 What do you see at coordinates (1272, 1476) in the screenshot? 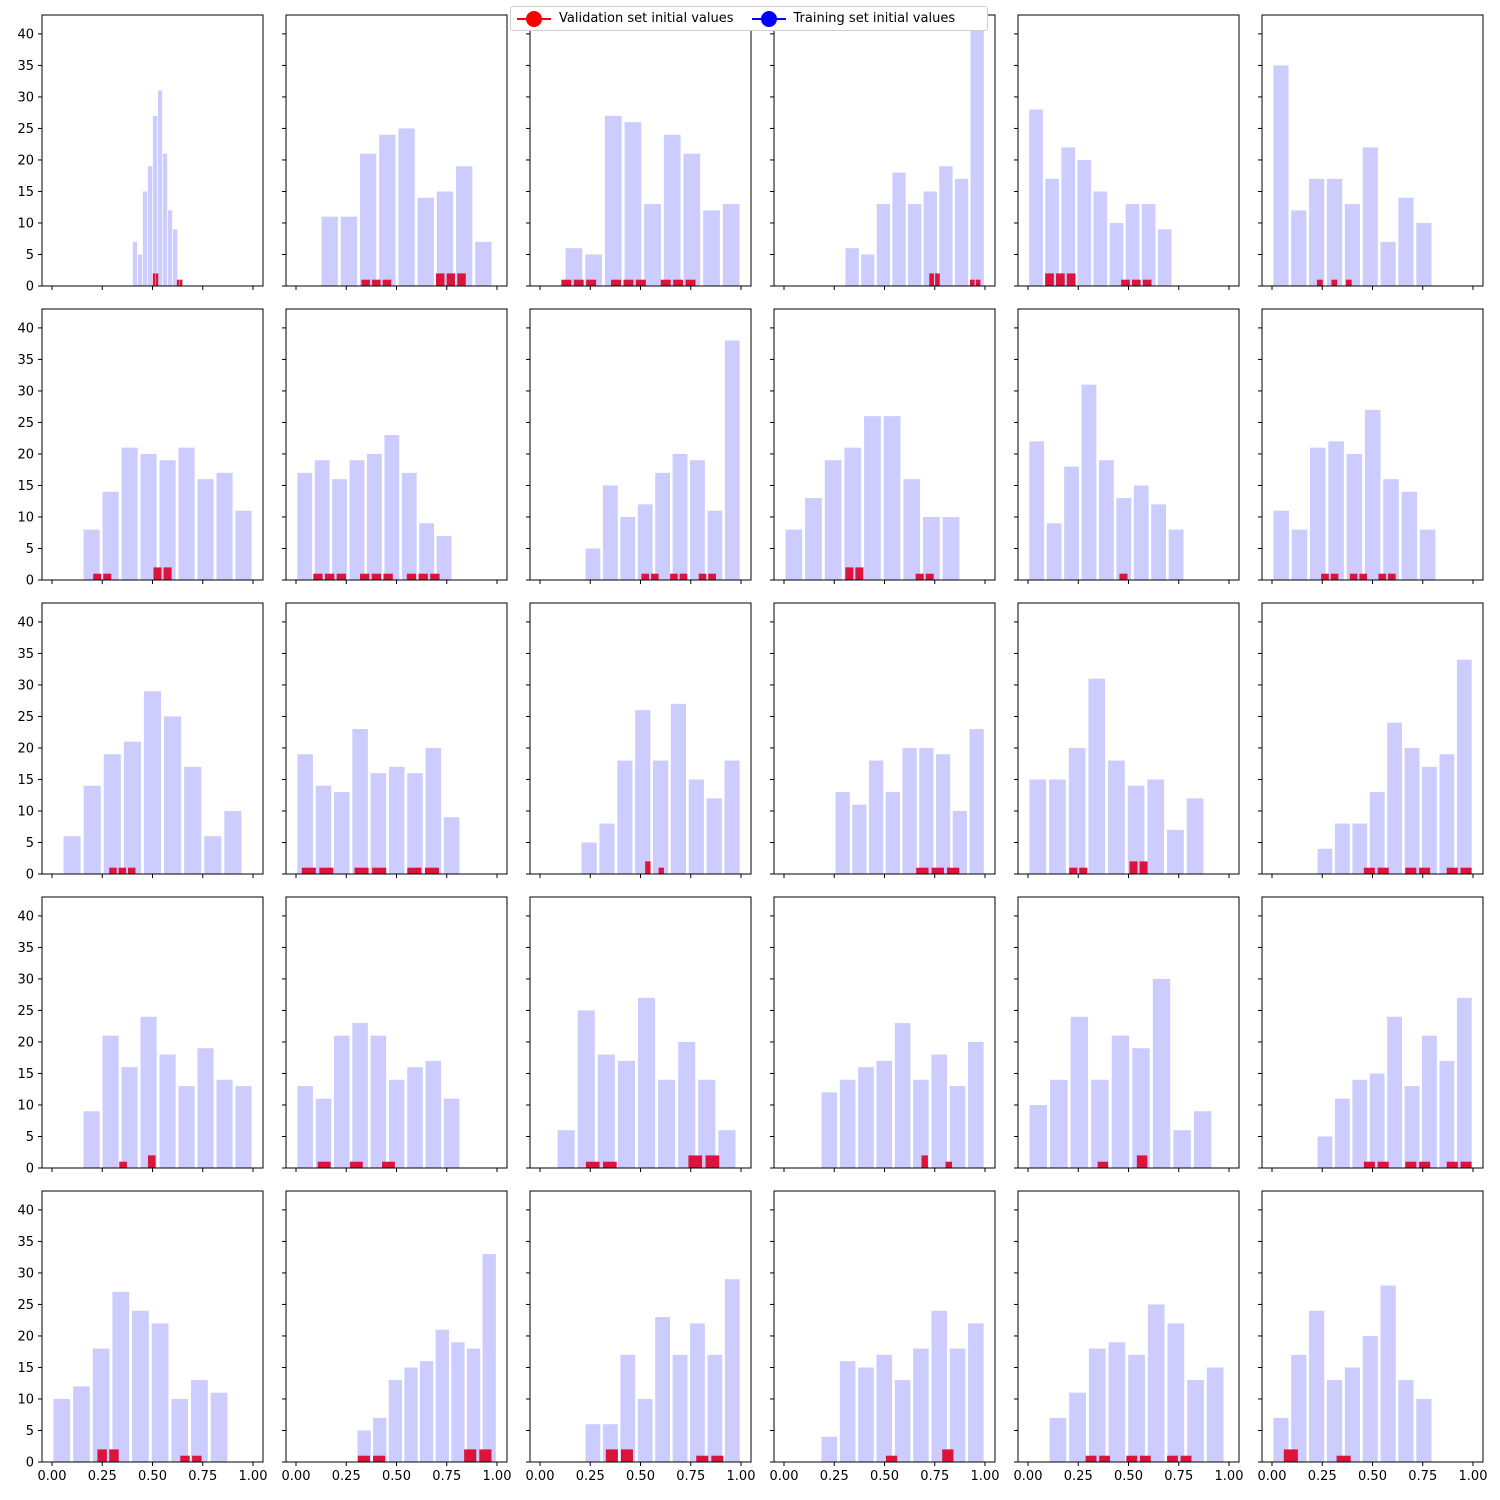
I see `x-tick-label: 0.00` at bounding box center [1272, 1476].